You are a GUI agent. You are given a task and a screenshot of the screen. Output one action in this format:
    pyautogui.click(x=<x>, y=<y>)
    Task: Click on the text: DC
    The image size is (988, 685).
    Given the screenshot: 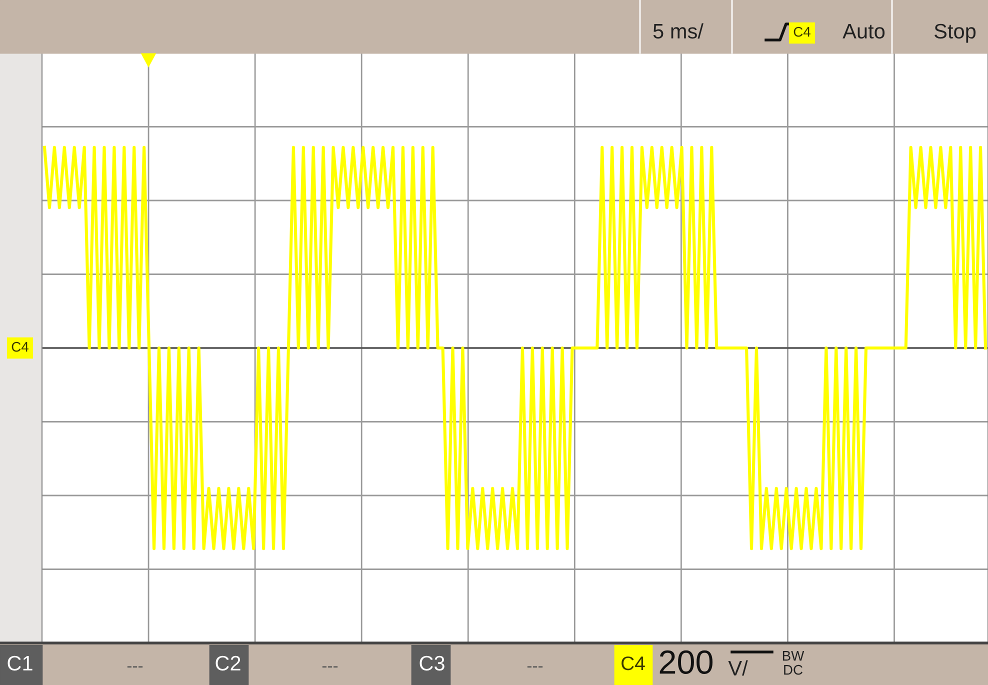 What is the action you would take?
    pyautogui.click(x=793, y=669)
    